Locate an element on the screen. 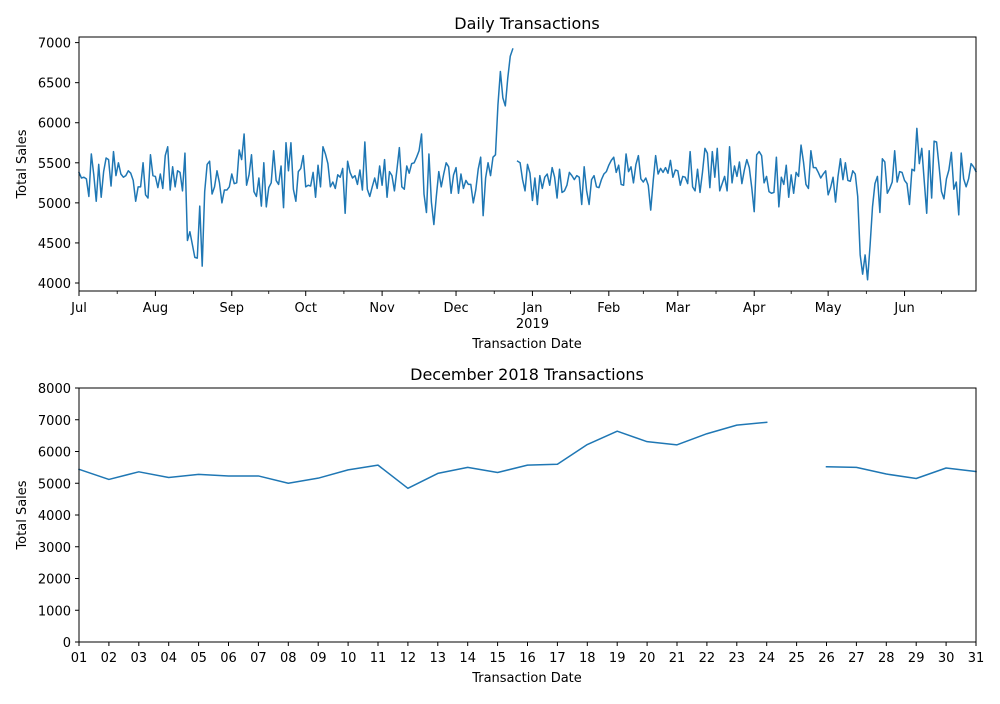 This screenshot has width=1000, height=704. x-tick-label: Aug is located at coordinates (155, 308).